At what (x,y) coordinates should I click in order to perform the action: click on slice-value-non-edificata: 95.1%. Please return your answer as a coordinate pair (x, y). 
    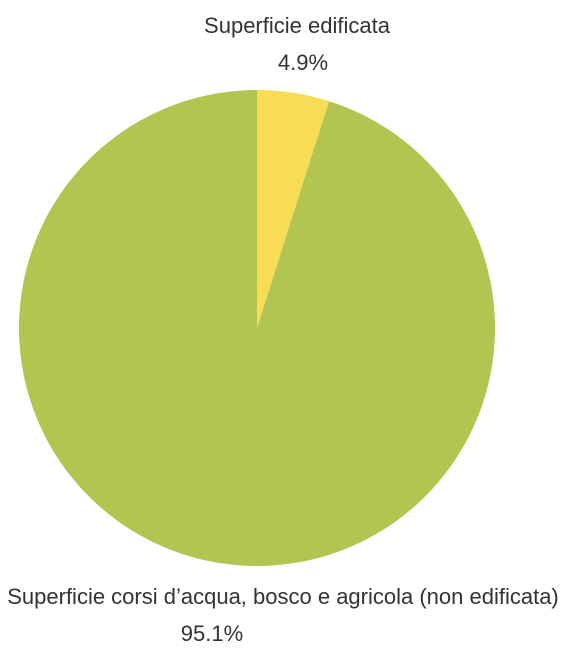
    Looking at the image, I should click on (212, 633).